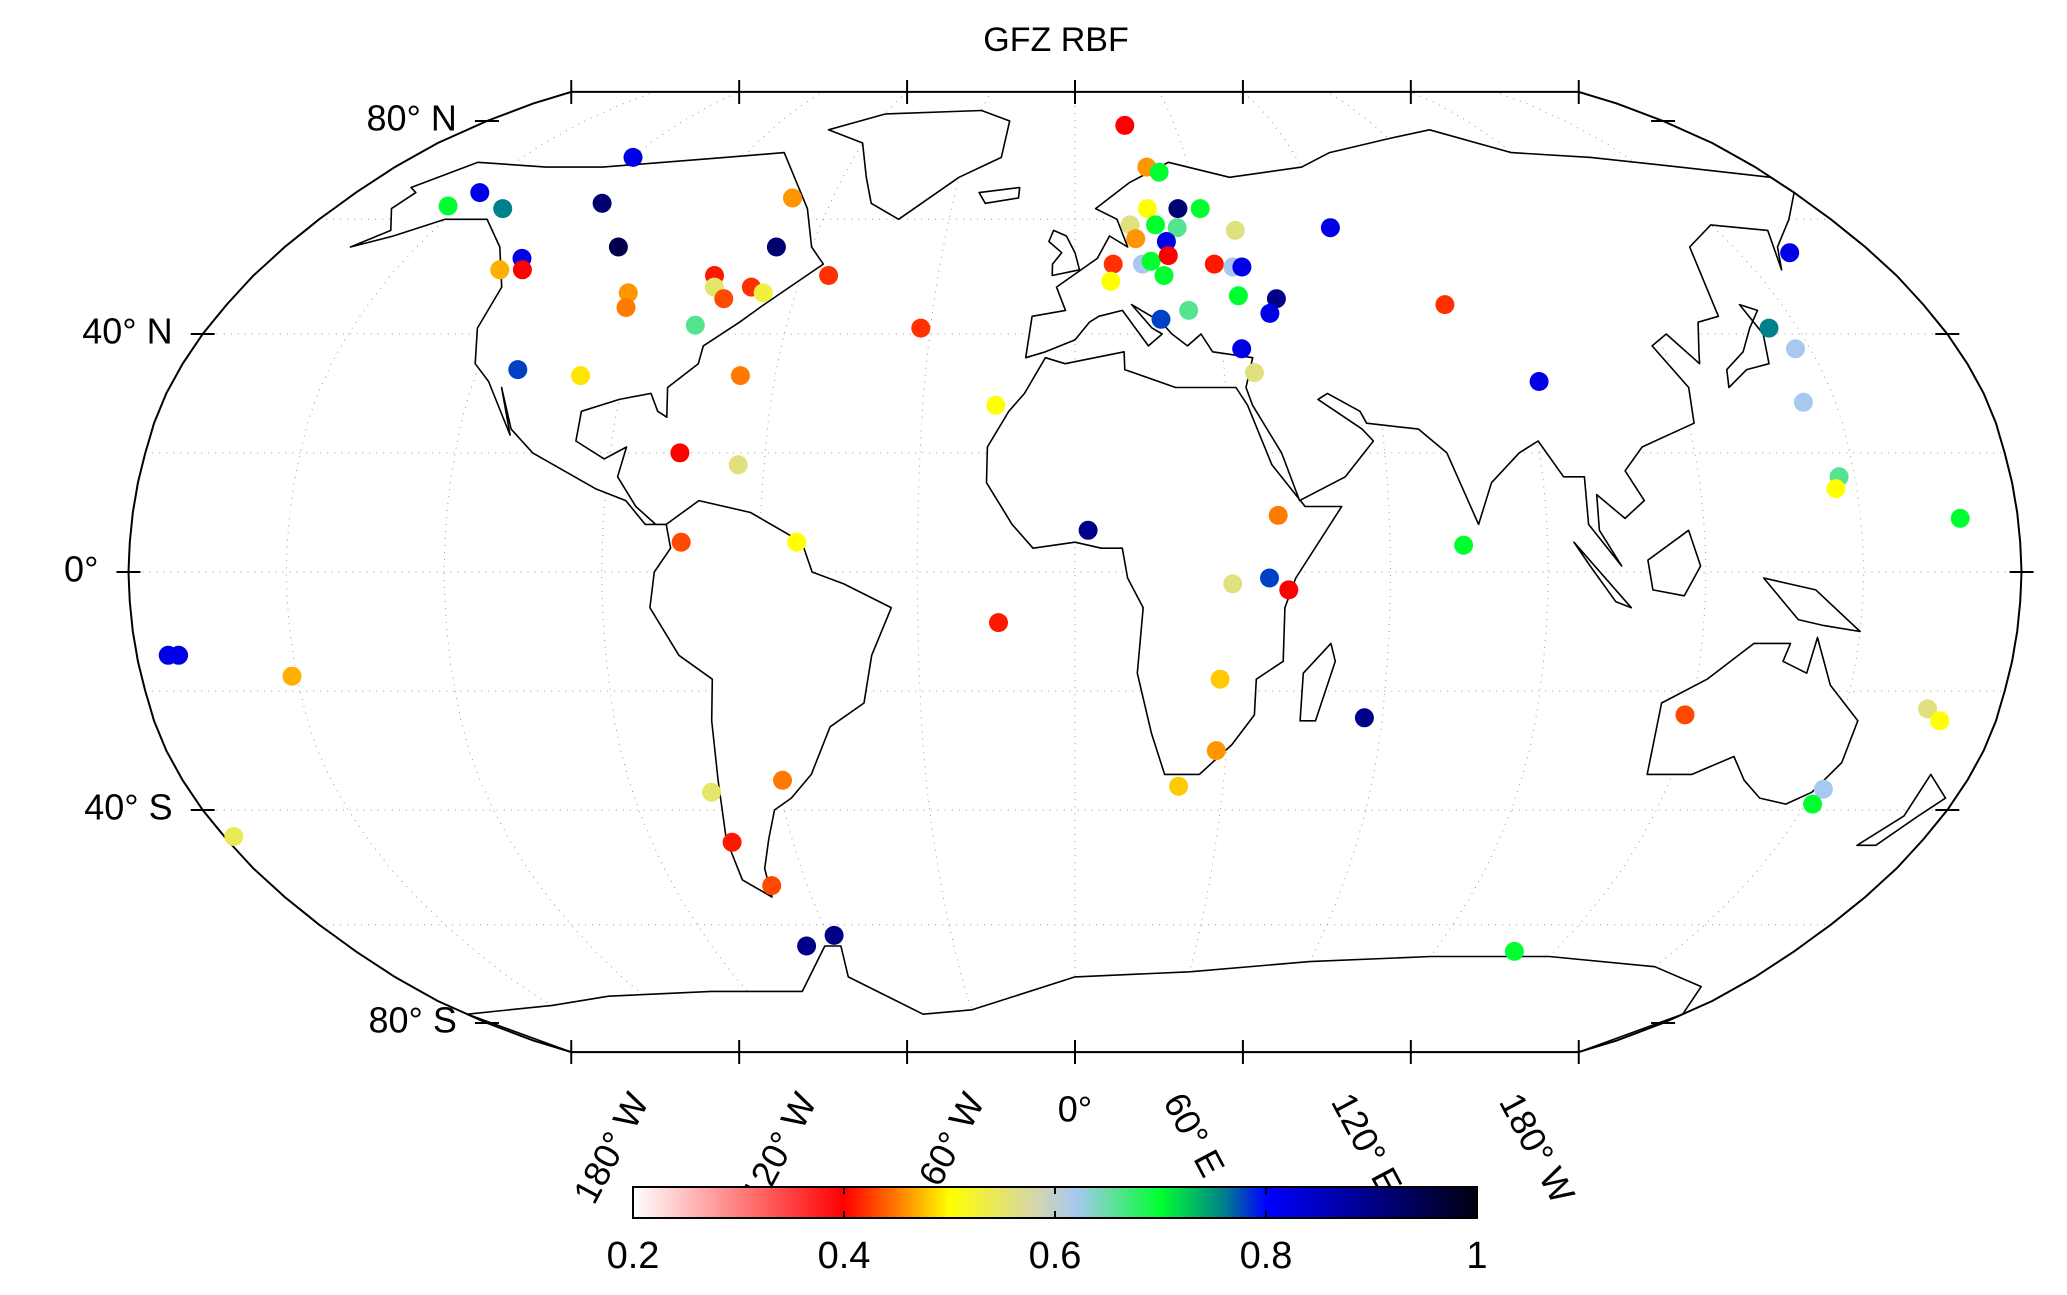 The width and height of the screenshot is (2067, 1295). Describe the element at coordinates (1811, 605) in the screenshot. I see `landmass-new-guinea` at that location.